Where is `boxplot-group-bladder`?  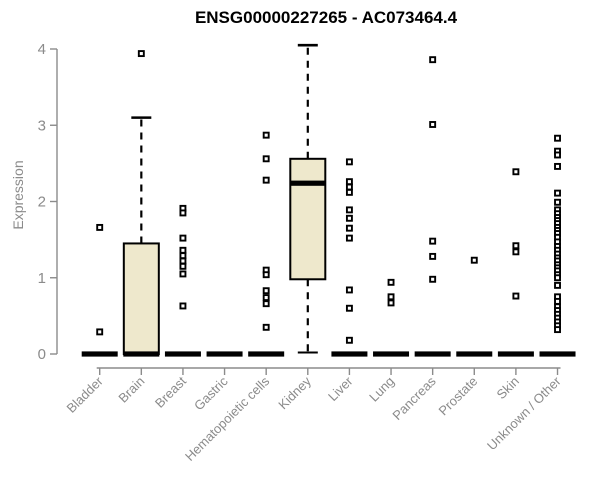 boxplot-group-bladder is located at coordinates (99, 290).